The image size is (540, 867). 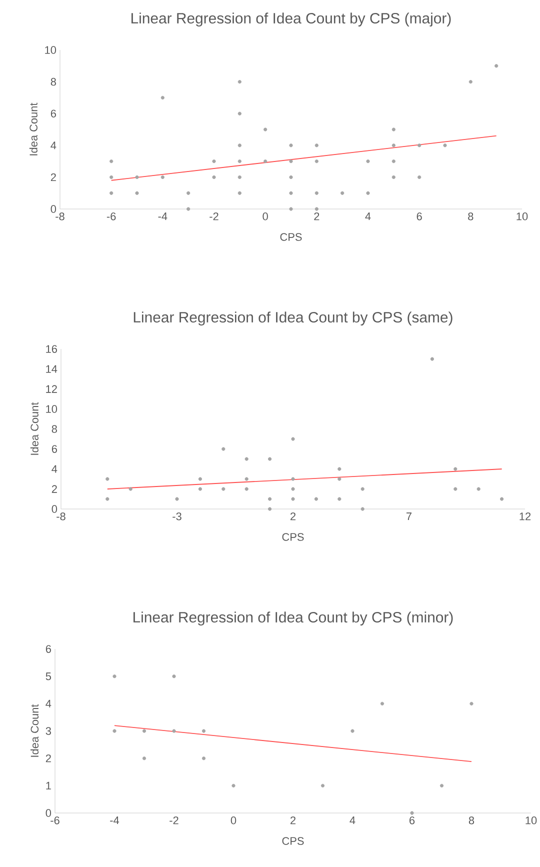 I want to click on x-tick-label: 6, so click(x=411, y=820).